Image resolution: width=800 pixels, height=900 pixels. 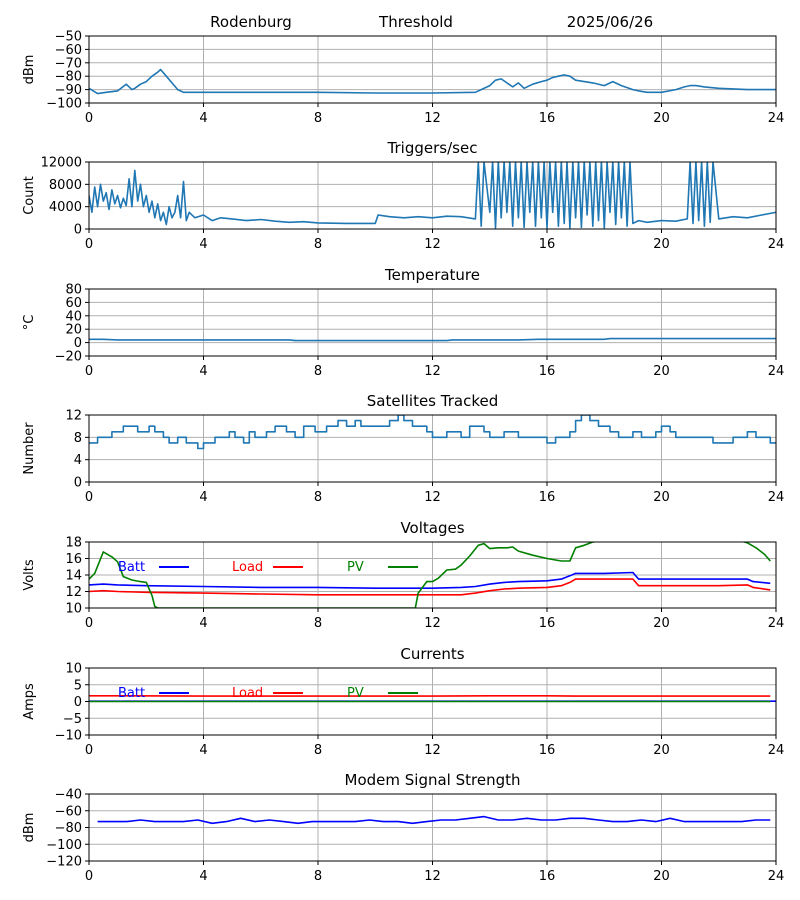 What do you see at coordinates (68, 795) in the screenshot?
I see `y-tick-label: −40` at bounding box center [68, 795].